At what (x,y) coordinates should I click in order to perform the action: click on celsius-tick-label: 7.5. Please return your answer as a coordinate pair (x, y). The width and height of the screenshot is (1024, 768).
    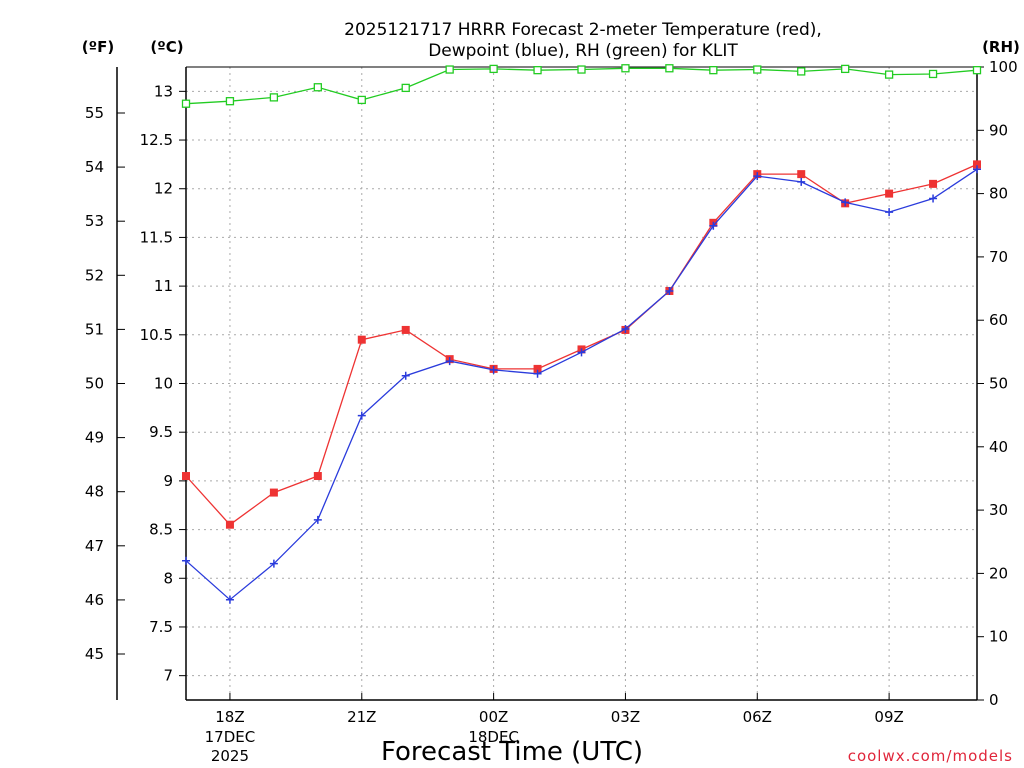
    Looking at the image, I should click on (161, 627).